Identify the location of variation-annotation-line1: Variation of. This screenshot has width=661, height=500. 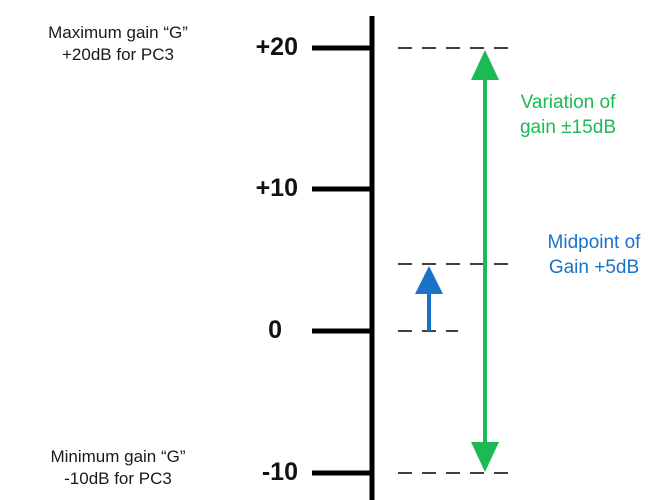
(568, 102).